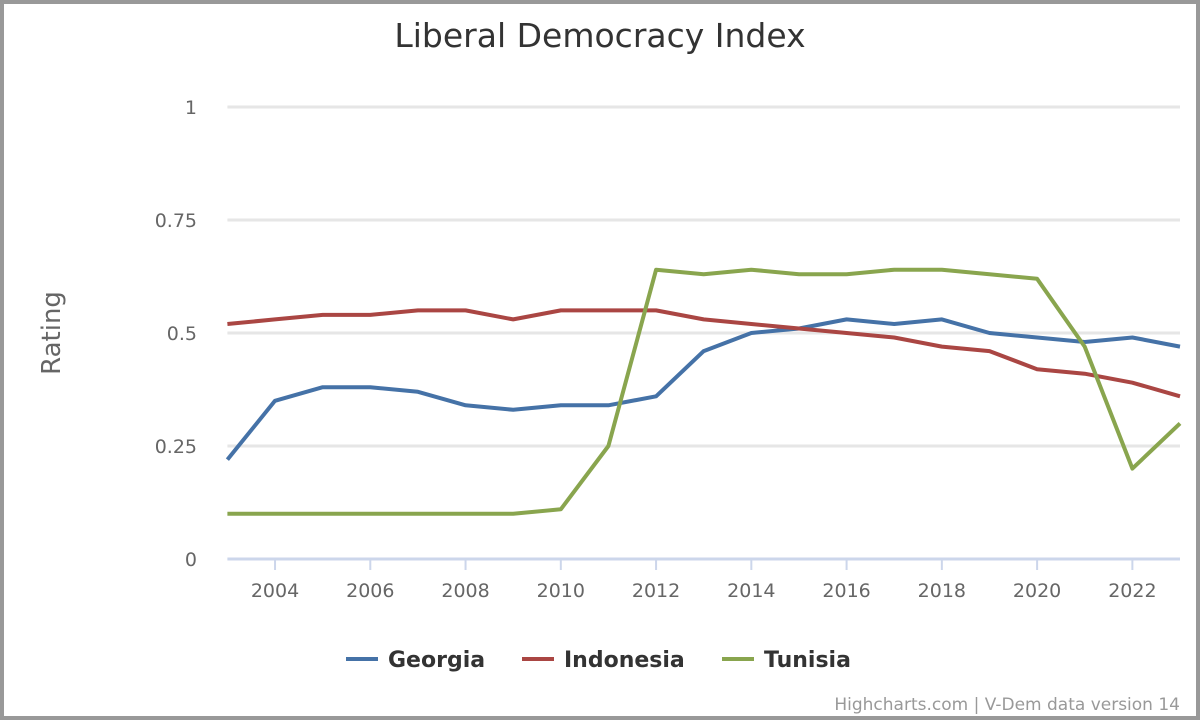  Describe the element at coordinates (656, 591) in the screenshot. I see `x-tick-label: 2012` at that location.